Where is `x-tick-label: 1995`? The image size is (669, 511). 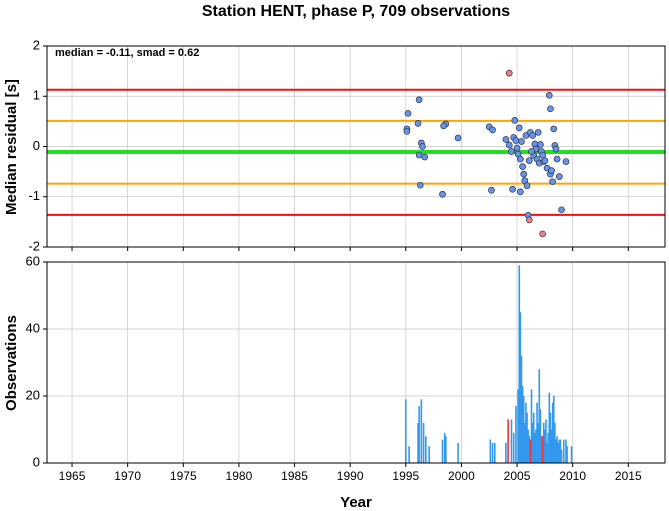
x-tick-label: 1995 is located at coordinates (405, 476).